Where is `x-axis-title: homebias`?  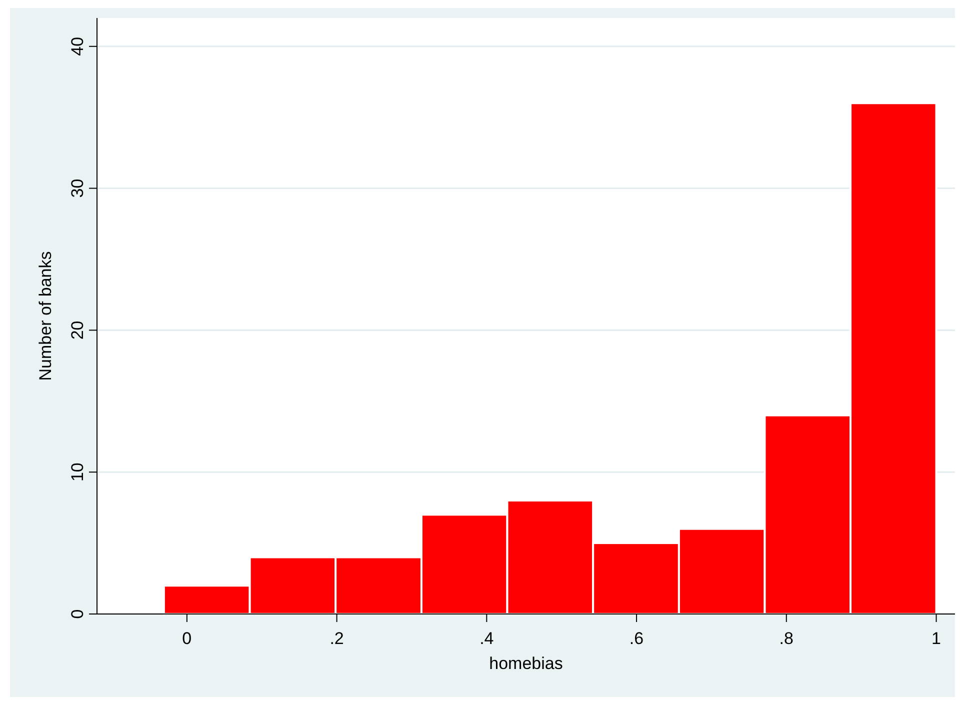 x-axis-title: homebias is located at coordinates (526, 663).